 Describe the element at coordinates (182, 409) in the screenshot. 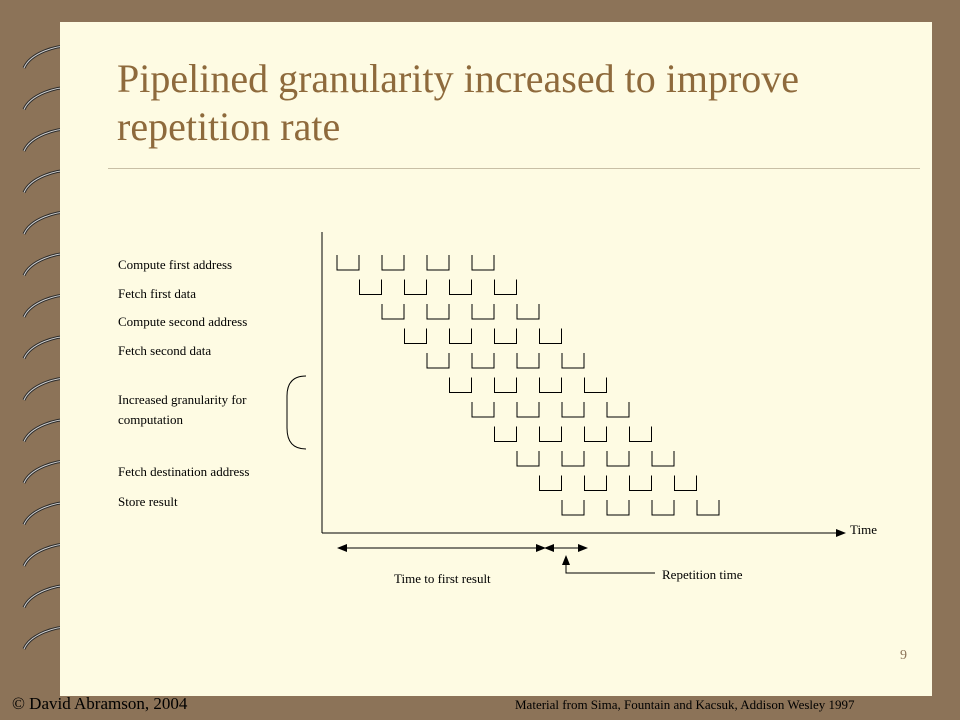

I see `stage-label-increased-granularity: Increased granularity for computation` at that location.